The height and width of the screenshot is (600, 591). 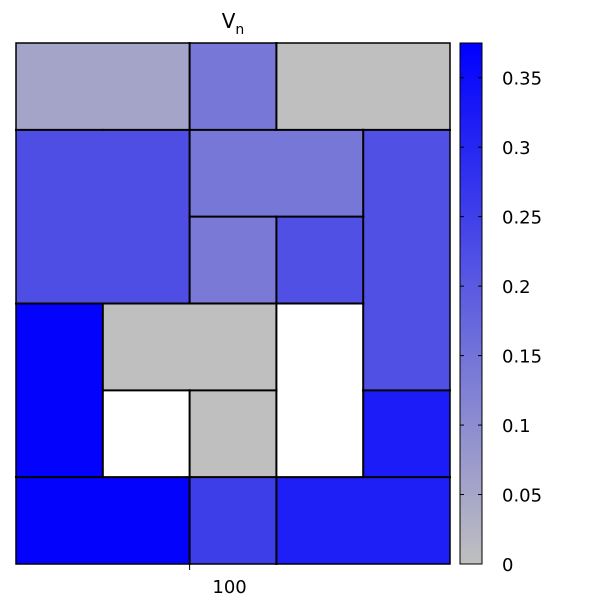 I want to click on colorbar, so click(x=471, y=303).